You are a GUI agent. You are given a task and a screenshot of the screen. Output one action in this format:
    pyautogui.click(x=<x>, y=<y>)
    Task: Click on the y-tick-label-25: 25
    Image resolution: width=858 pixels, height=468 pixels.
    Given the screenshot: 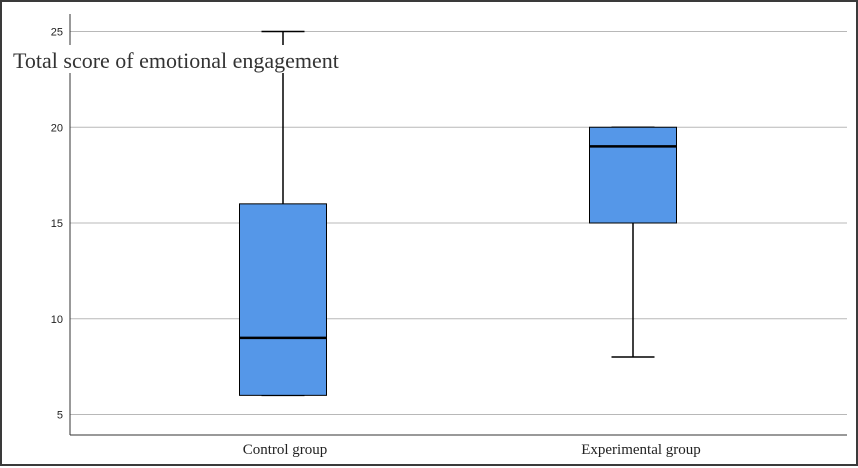 What is the action you would take?
    pyautogui.click(x=57, y=33)
    